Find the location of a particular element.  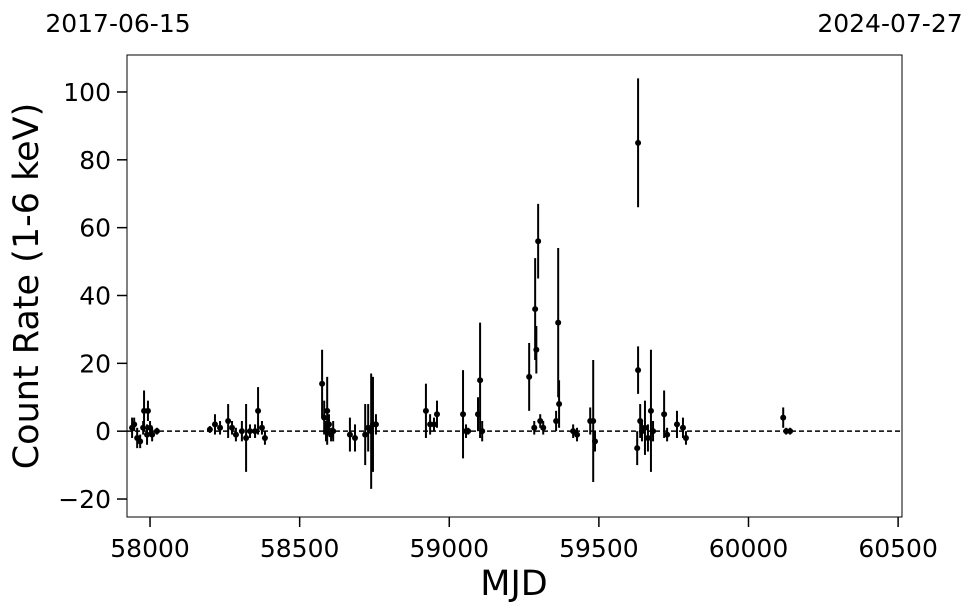

y-tick-label: 0 is located at coordinates (103, 431).